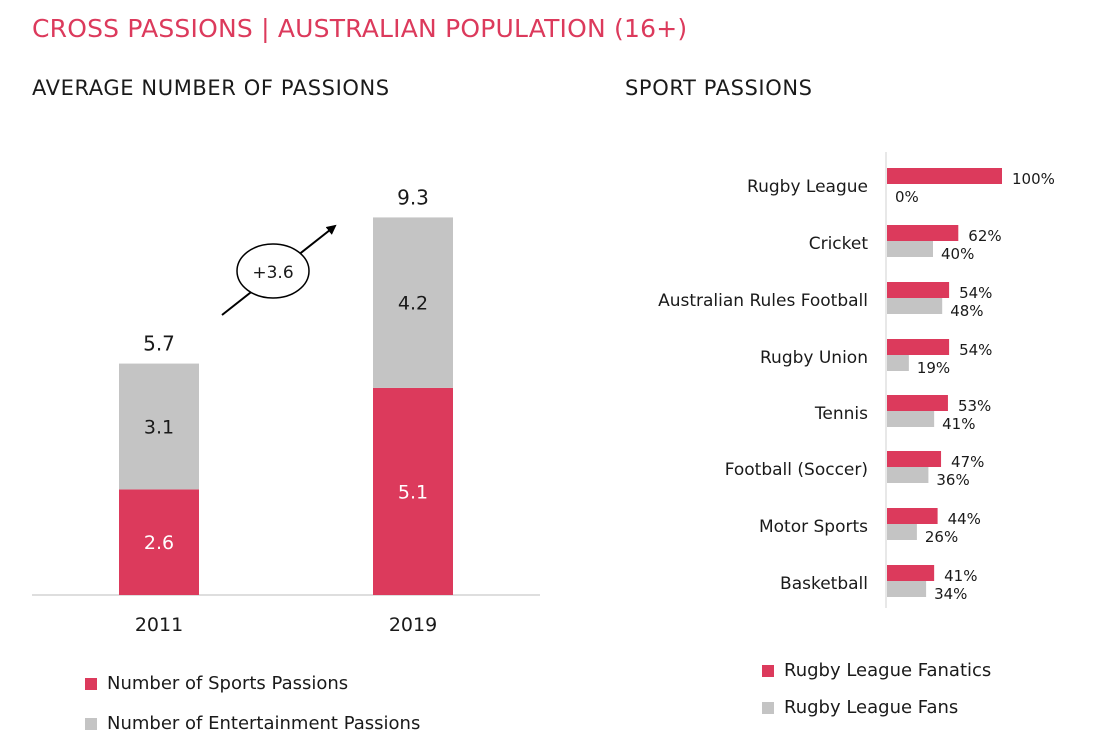 The height and width of the screenshot is (749, 1105). Describe the element at coordinates (912, 516) in the screenshot. I see `bar-fanatics-motor-sports` at that location.